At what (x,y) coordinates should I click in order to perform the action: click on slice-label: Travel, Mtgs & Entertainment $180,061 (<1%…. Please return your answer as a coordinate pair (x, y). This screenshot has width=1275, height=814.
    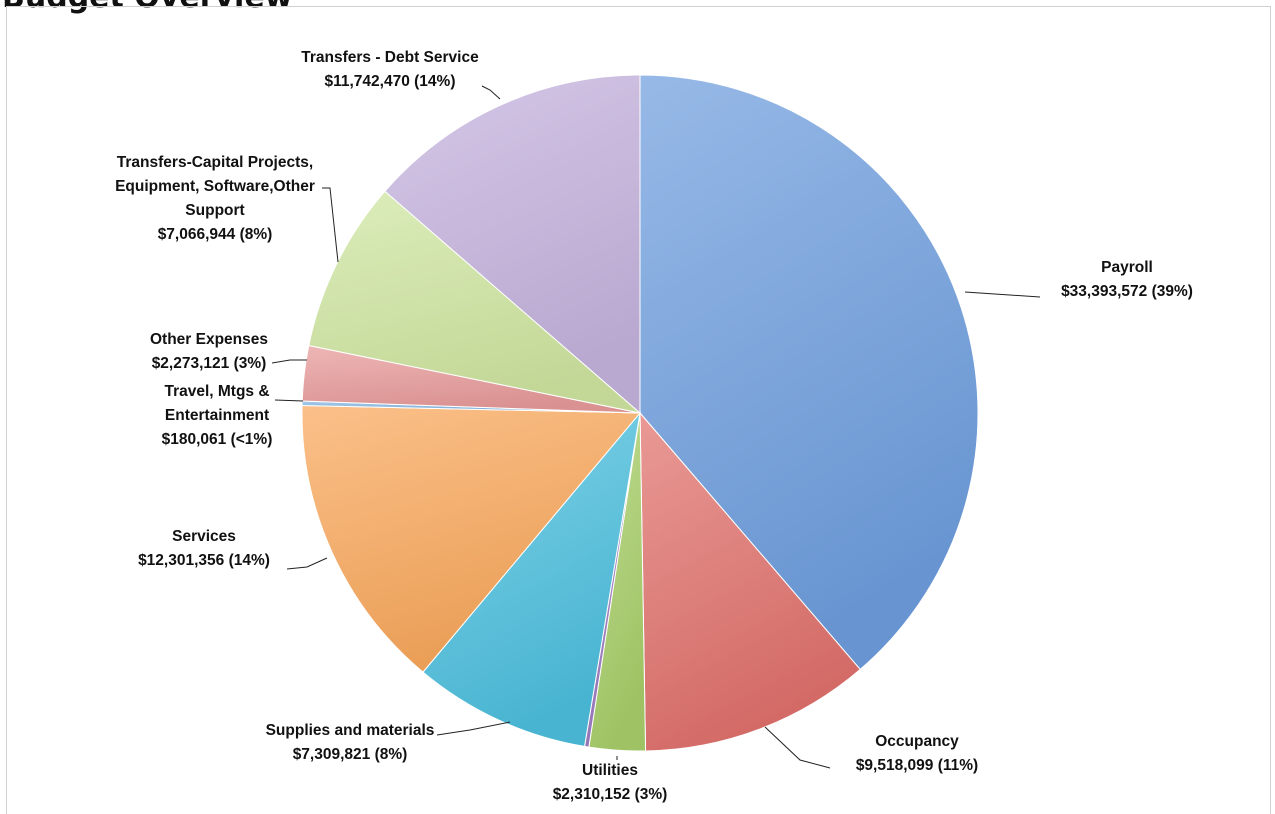
    Looking at the image, I should click on (217, 415).